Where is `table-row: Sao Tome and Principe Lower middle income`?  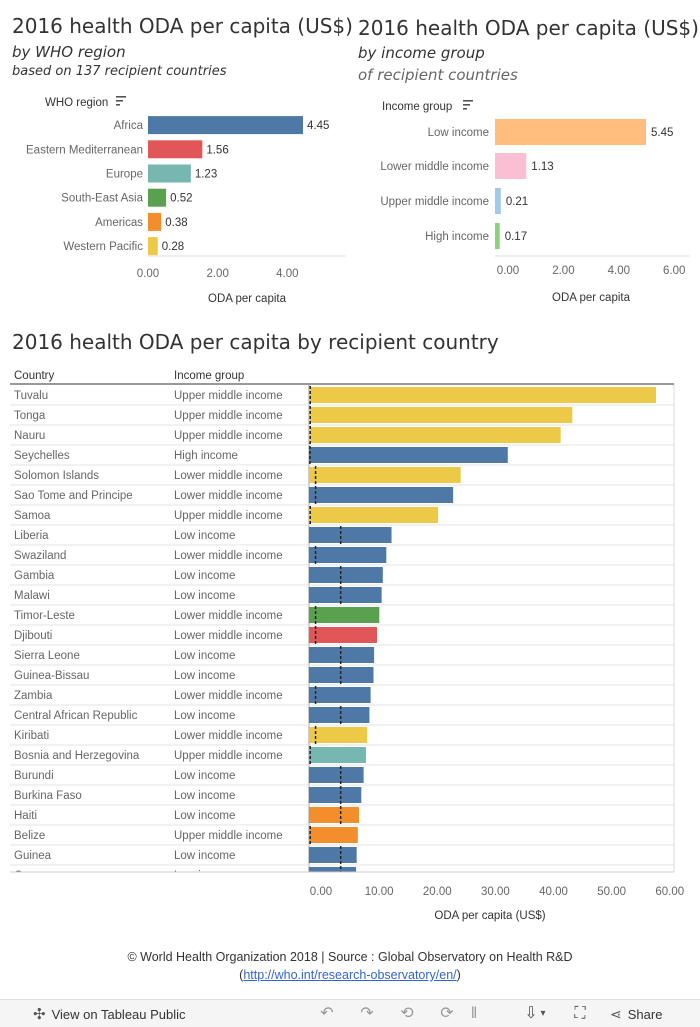 table-row: Sao Tome and Principe Lower middle income is located at coordinates (342, 496).